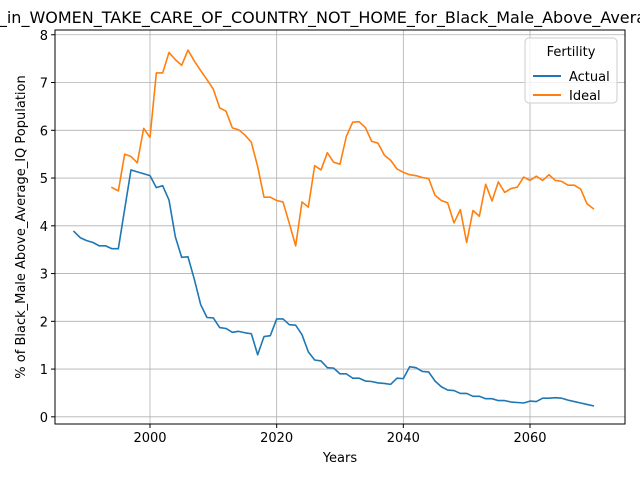  Describe the element at coordinates (44, 227) in the screenshot. I see `y-tick-label: 4` at that location.